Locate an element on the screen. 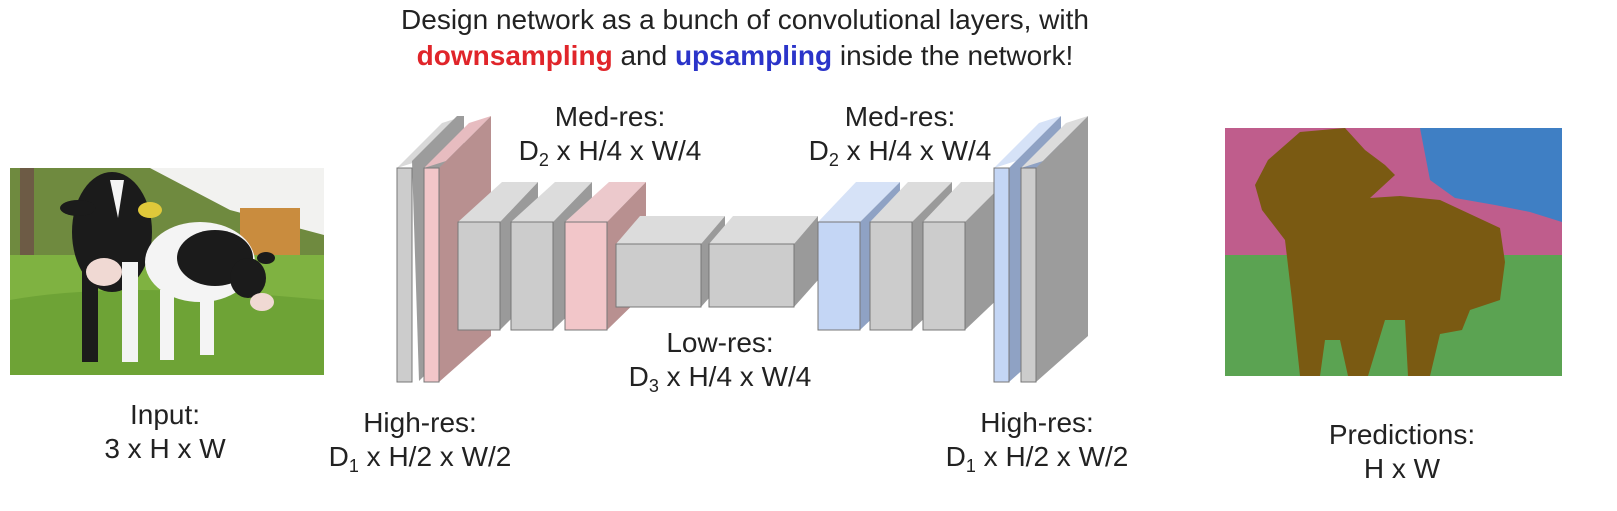 The image size is (1617, 511). cow-right is located at coordinates (210, 291).